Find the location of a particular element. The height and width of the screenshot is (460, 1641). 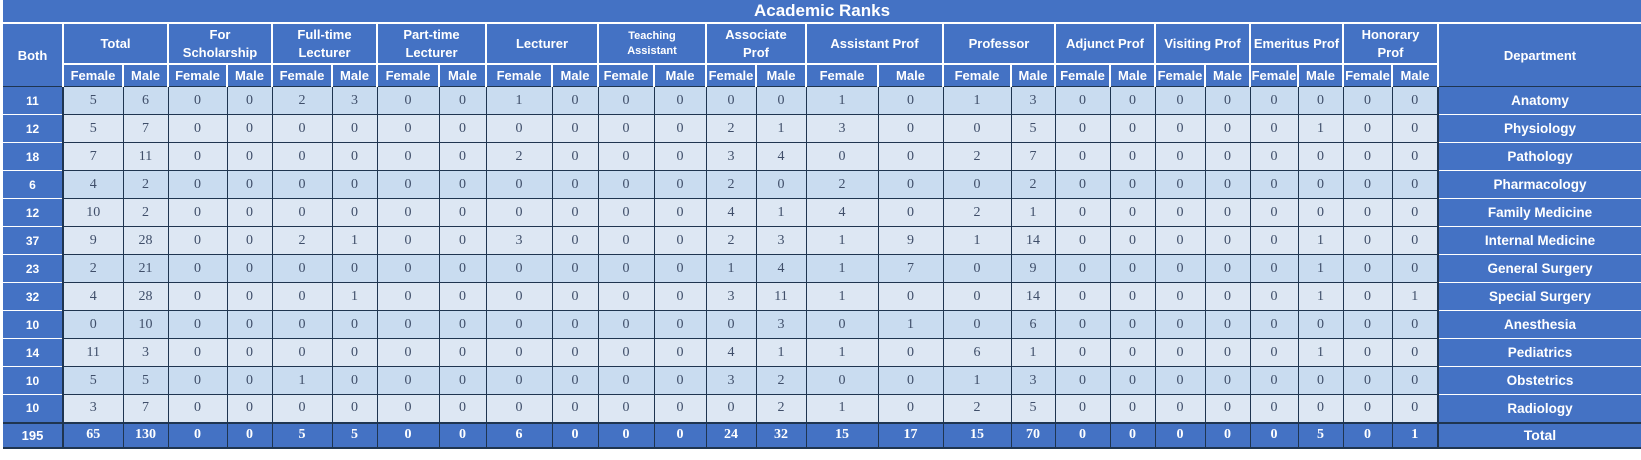

column-group-lecturer: Lecturer is located at coordinates (542, 44).